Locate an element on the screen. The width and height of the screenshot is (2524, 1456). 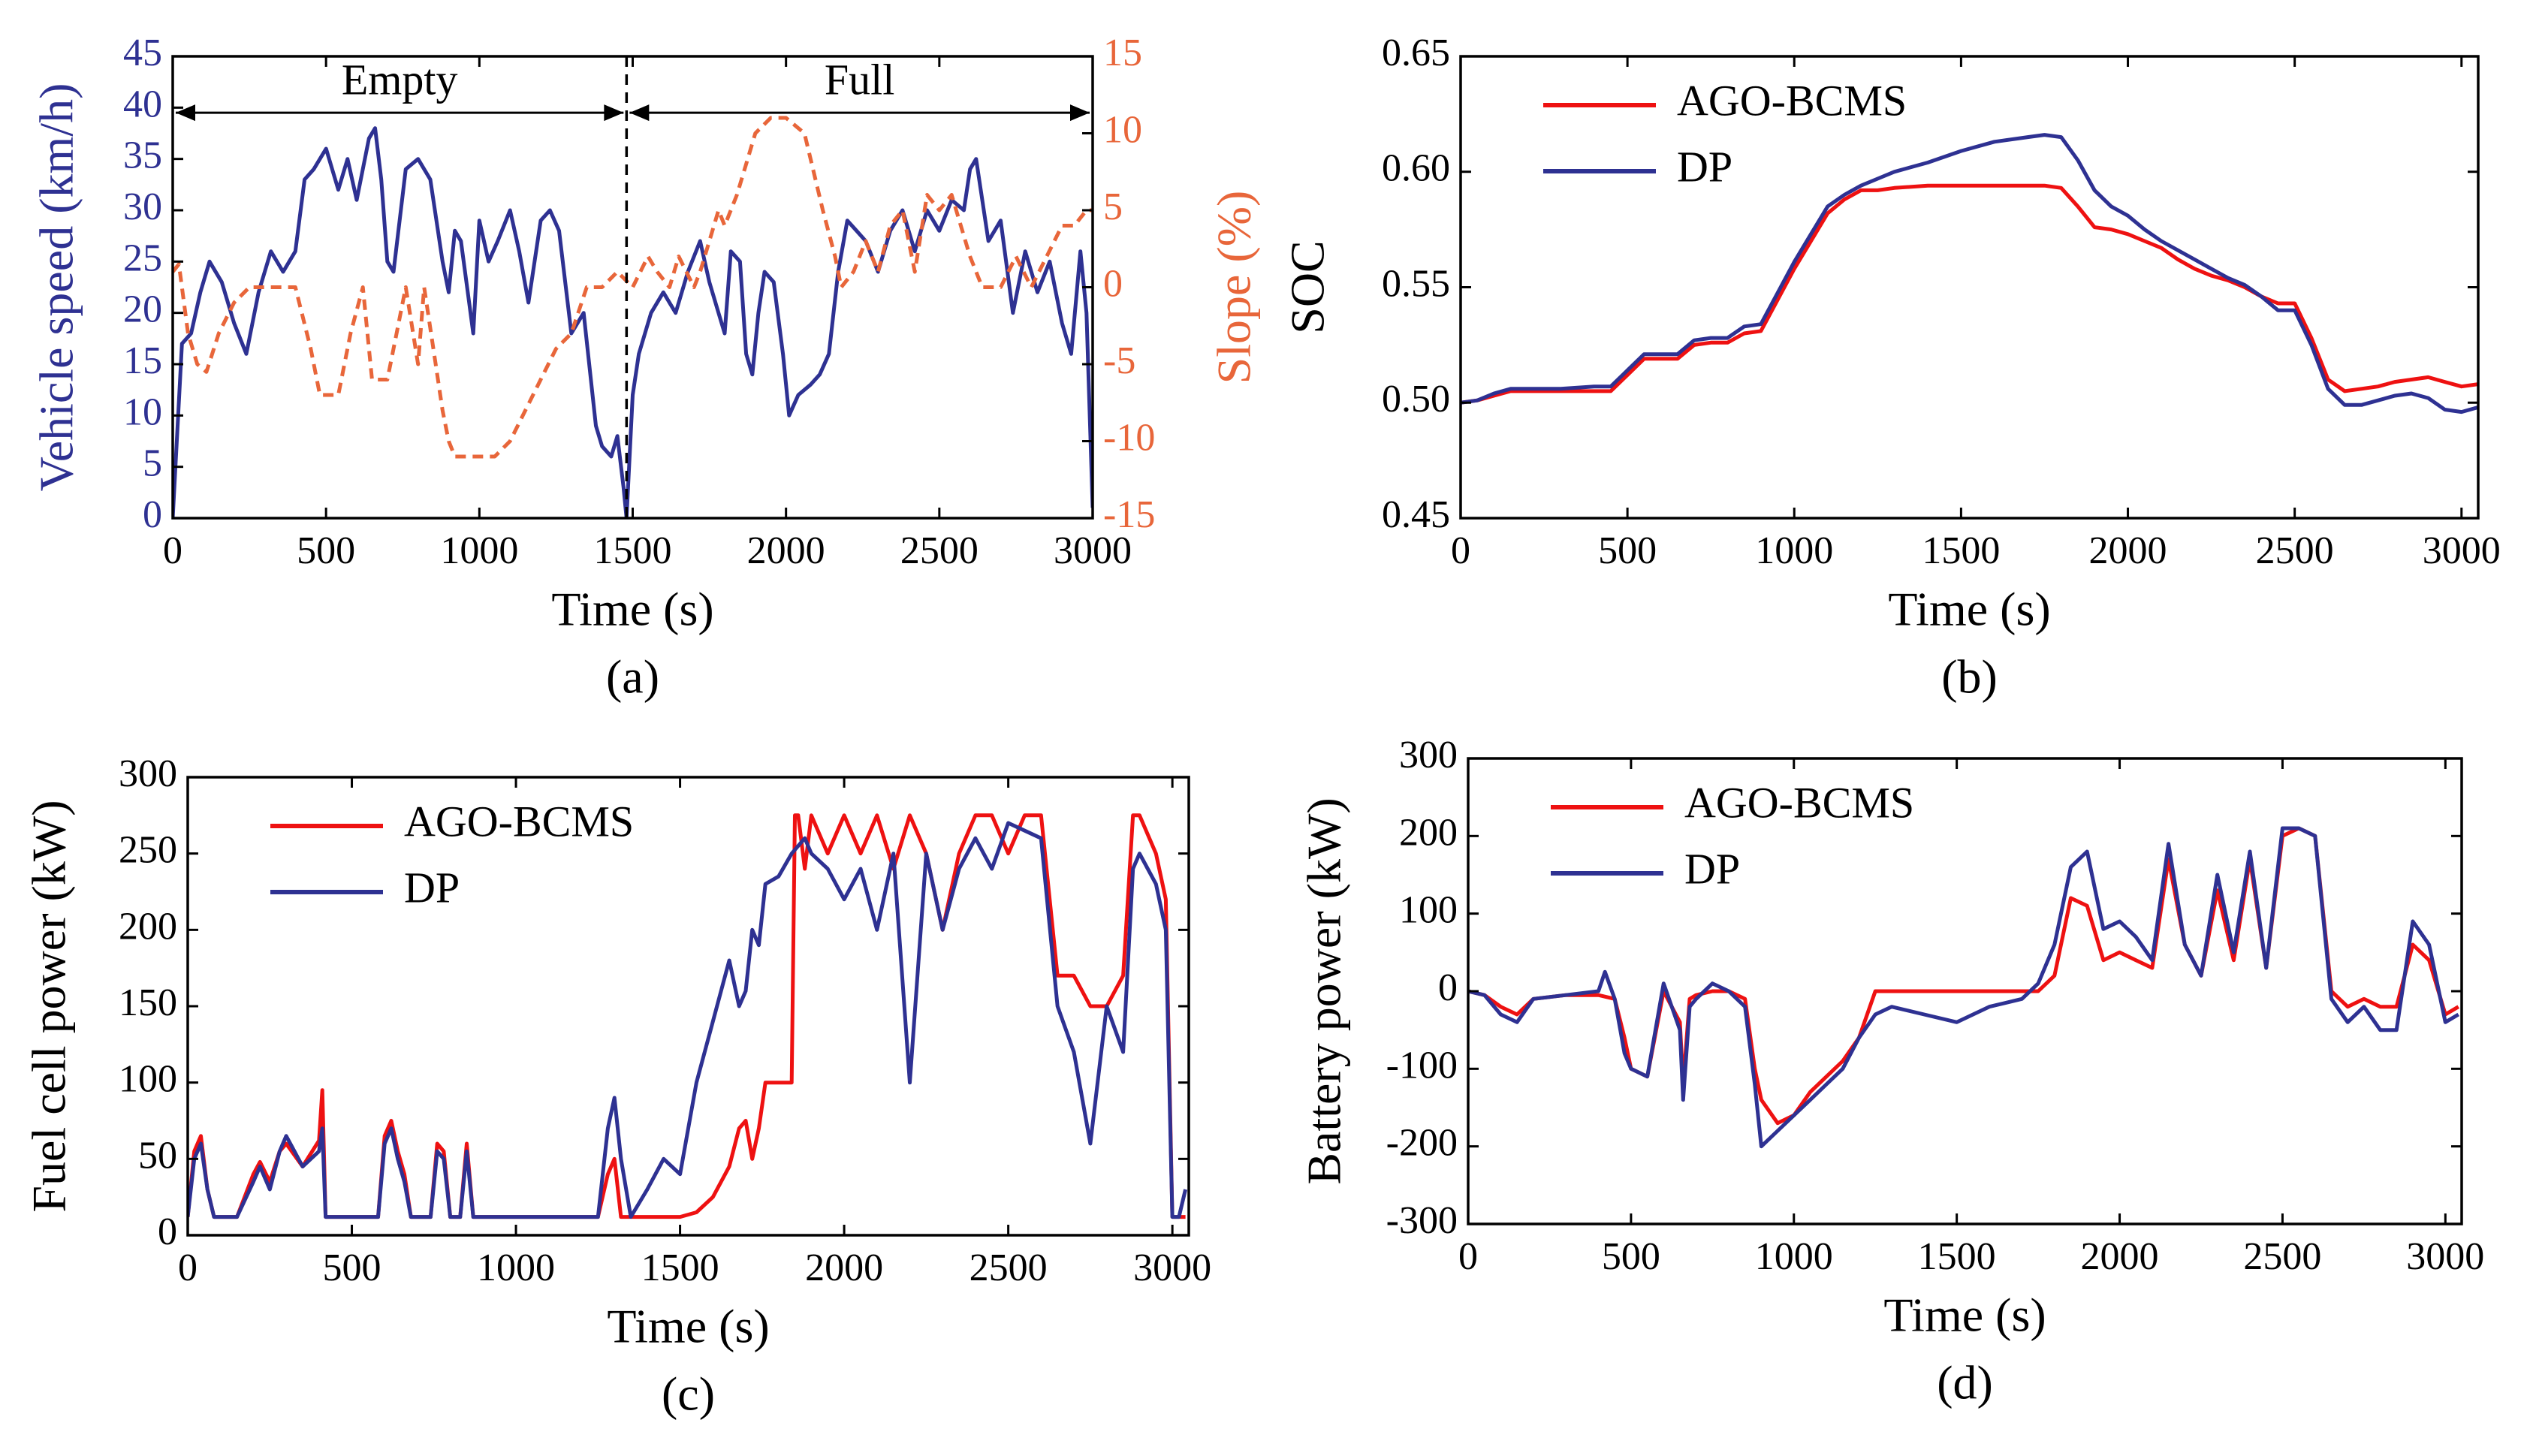
y-tick-label: 0.60 is located at coordinates (1416, 168).